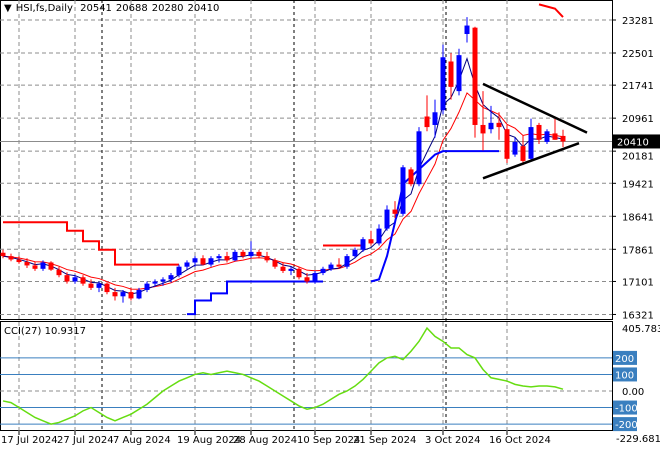 This screenshot has width=660, height=454. Describe the element at coordinates (142, 440) in the screenshot. I see `date-tick-label: 7 Aug 2024` at that location.